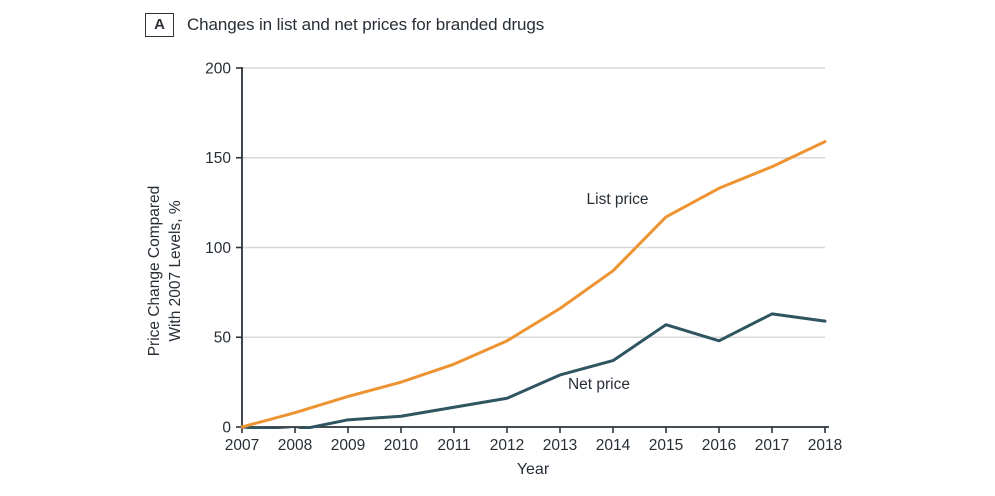 This screenshot has width=995, height=496. Describe the element at coordinates (666, 445) in the screenshot. I see `x-tick-label-2015: 2015` at that location.